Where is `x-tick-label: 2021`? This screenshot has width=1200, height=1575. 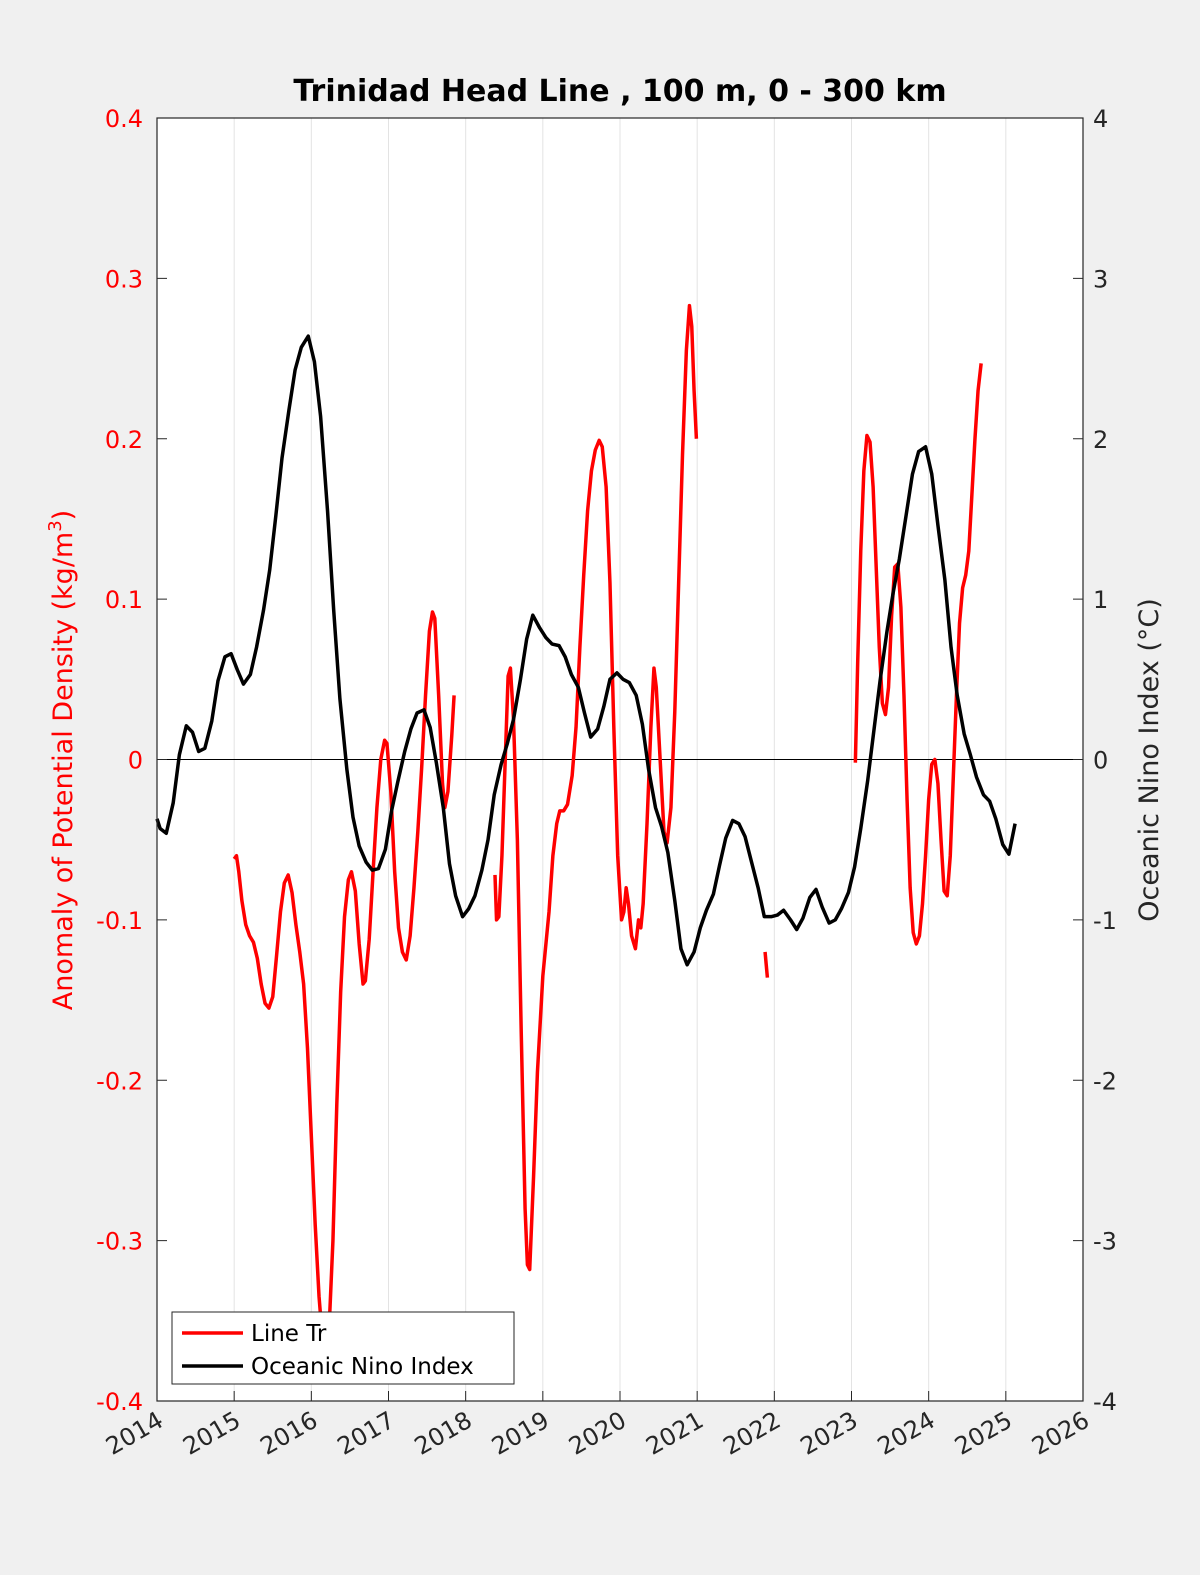 x-tick-label: 2021 is located at coordinates (674, 1433).